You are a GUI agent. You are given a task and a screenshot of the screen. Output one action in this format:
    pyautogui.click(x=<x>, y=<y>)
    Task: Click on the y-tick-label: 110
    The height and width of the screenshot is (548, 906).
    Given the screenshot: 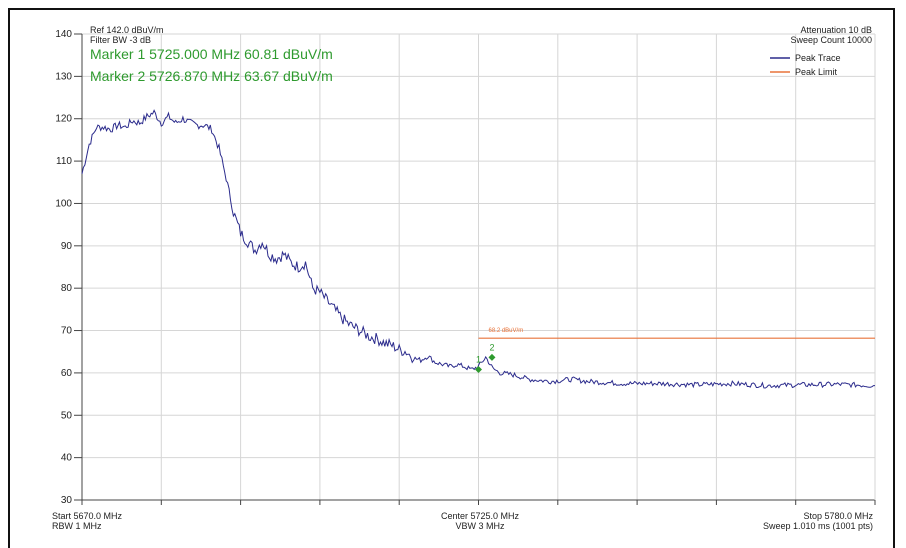 What is the action you would take?
    pyautogui.click(x=64, y=161)
    